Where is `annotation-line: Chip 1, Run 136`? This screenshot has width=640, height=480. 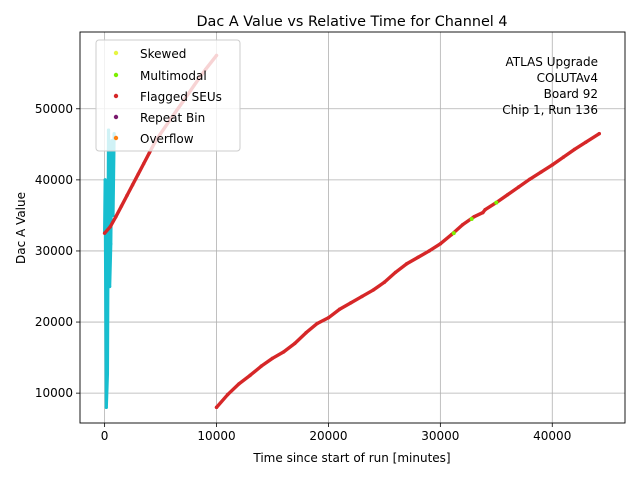 annotation-line: Chip 1, Run 136 is located at coordinates (550, 110).